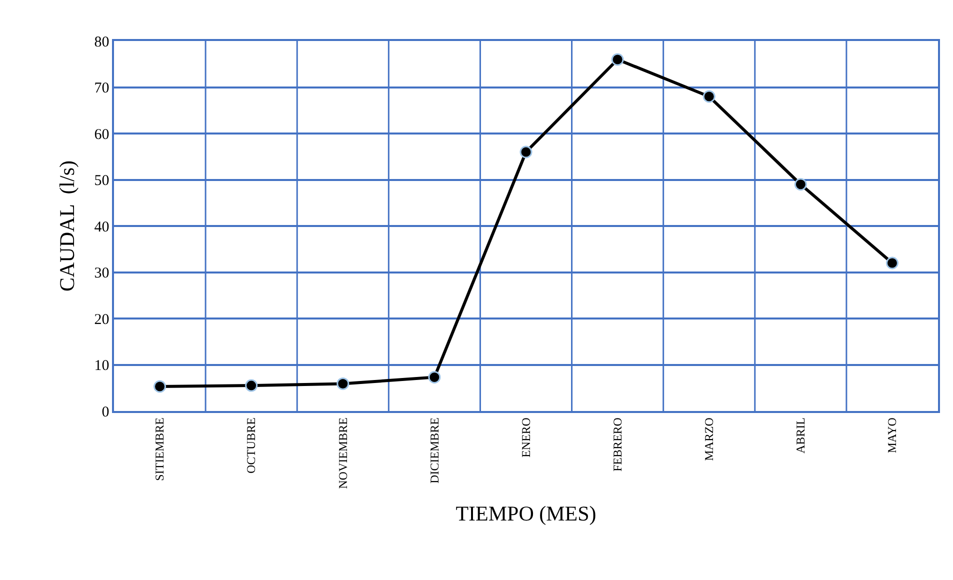 The height and width of the screenshot is (580, 953). What do you see at coordinates (102, 134) in the screenshot?
I see `y-tick-label: 60` at bounding box center [102, 134].